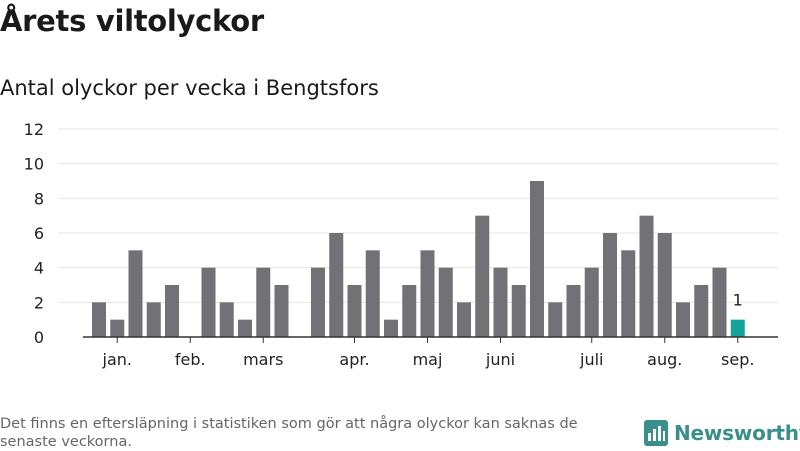 The image size is (800, 451). Describe the element at coordinates (39, 233) in the screenshot. I see `y-tick-label: 6` at that location.